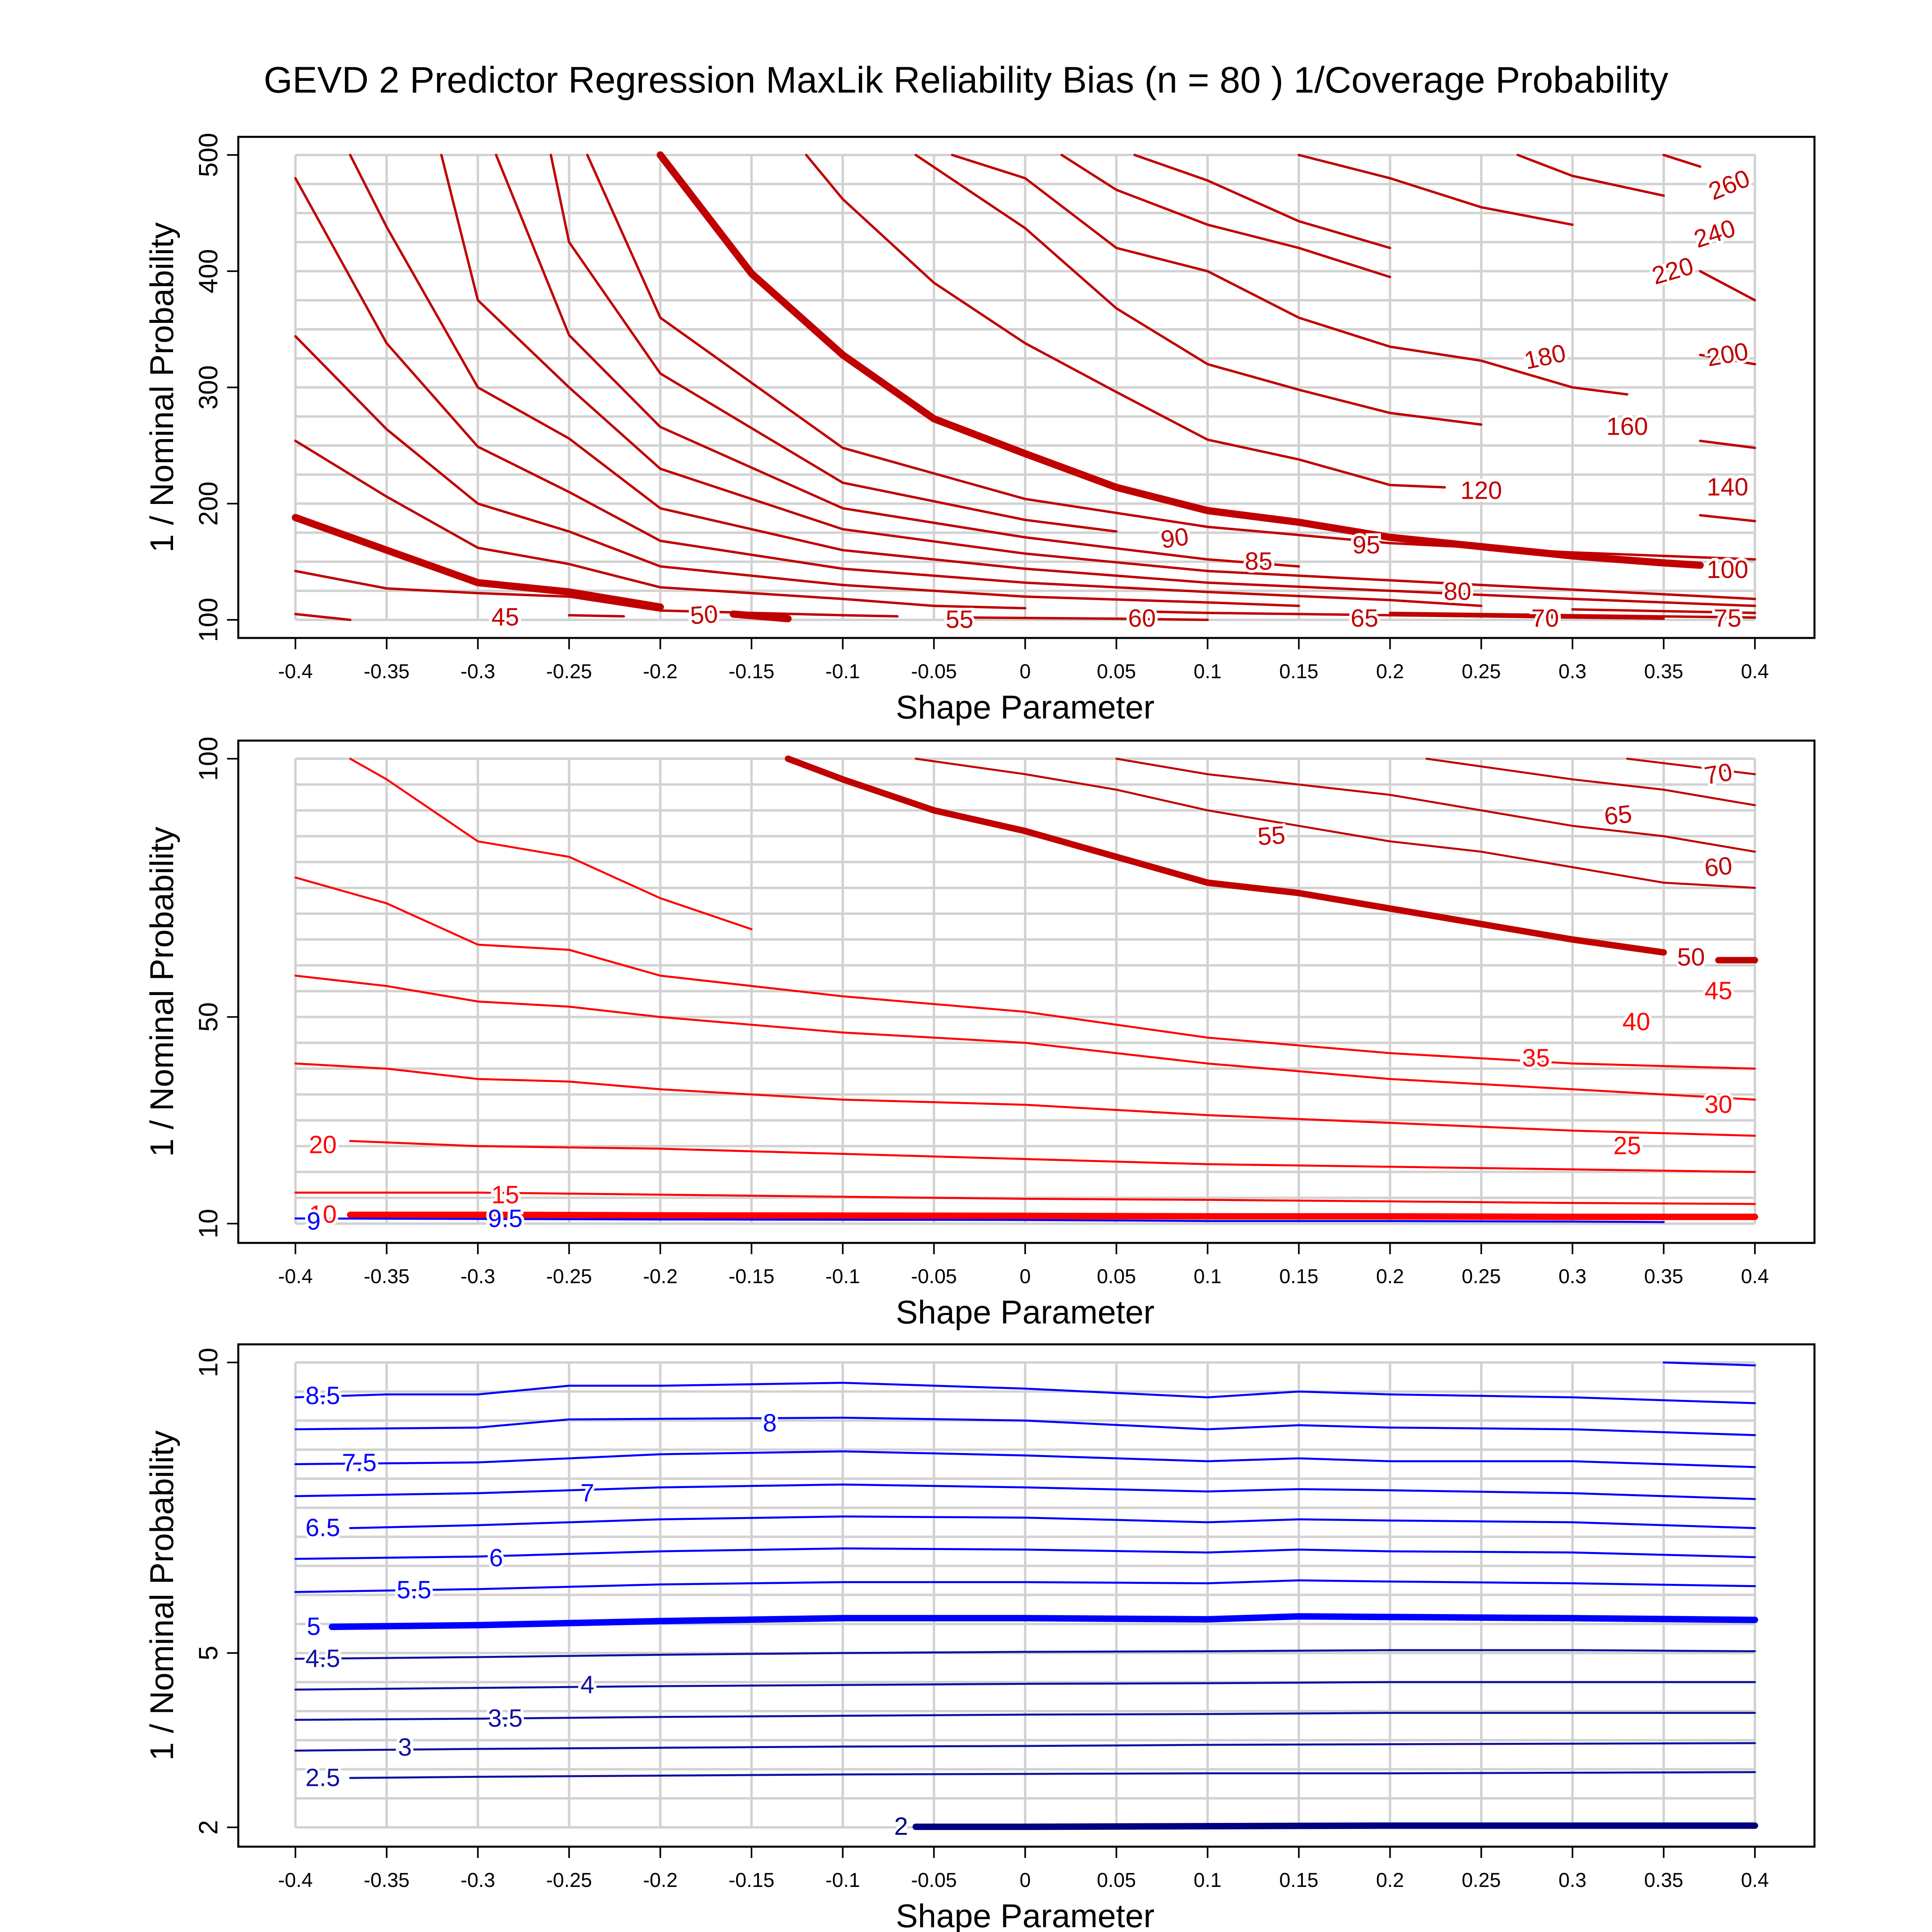 The image size is (1932, 1932). Describe the element at coordinates (1458, 592) in the screenshot. I see `contour-label: 80` at that location.